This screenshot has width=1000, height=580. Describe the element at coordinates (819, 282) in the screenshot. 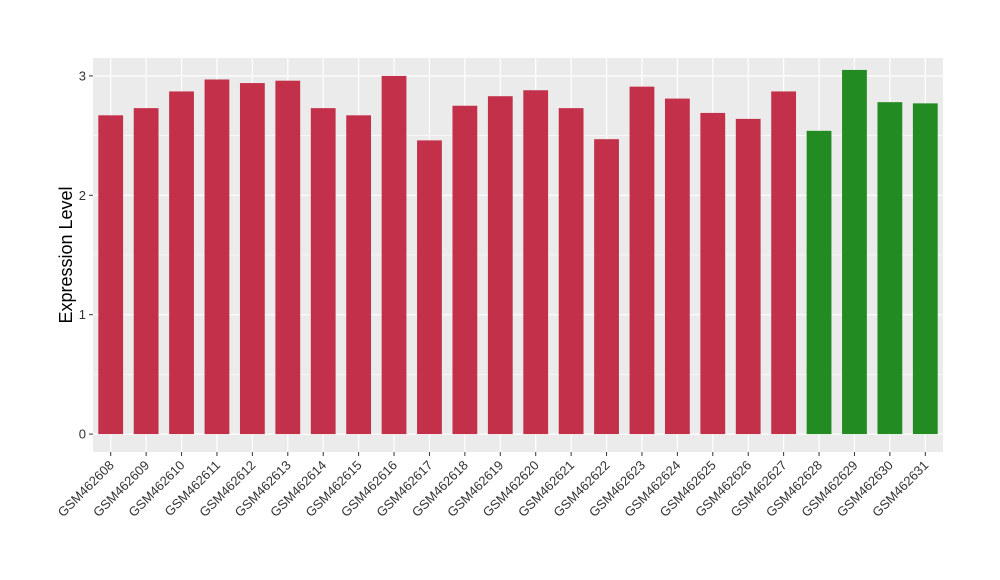

I see `bar-GSM462628` at that location.